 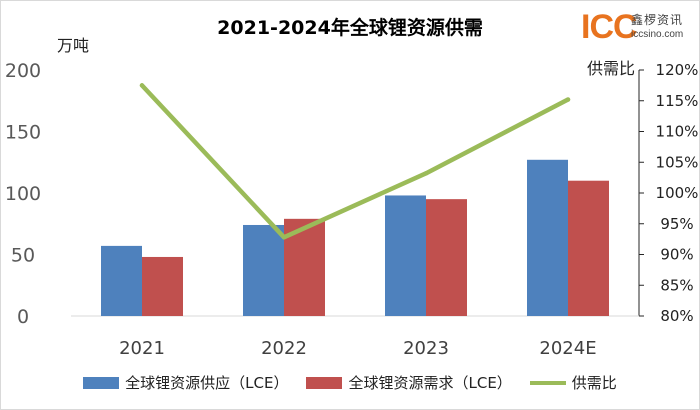 What do you see at coordinates (284, 348) in the screenshot?
I see `x-tick-label: 2022` at bounding box center [284, 348].